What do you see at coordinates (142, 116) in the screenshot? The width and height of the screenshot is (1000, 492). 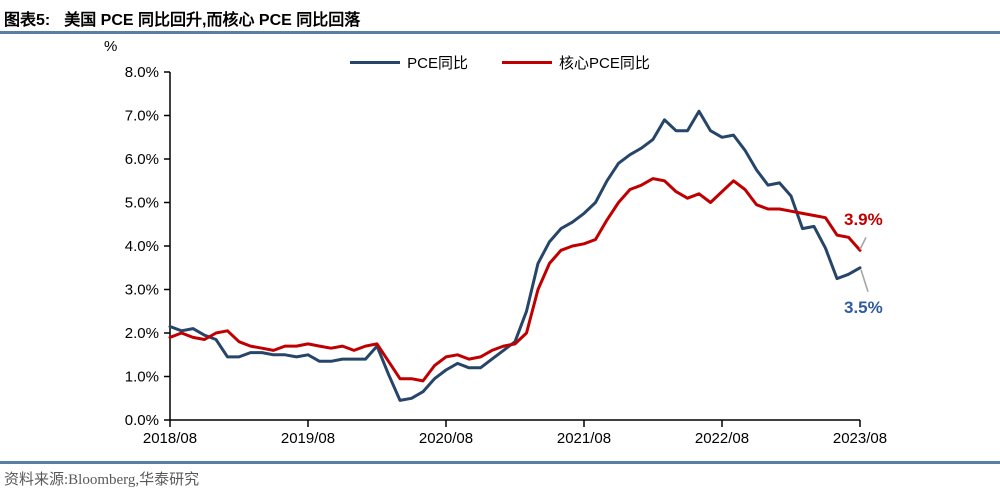 I see `y-axis-tick-label: 7.0%` at bounding box center [142, 116].